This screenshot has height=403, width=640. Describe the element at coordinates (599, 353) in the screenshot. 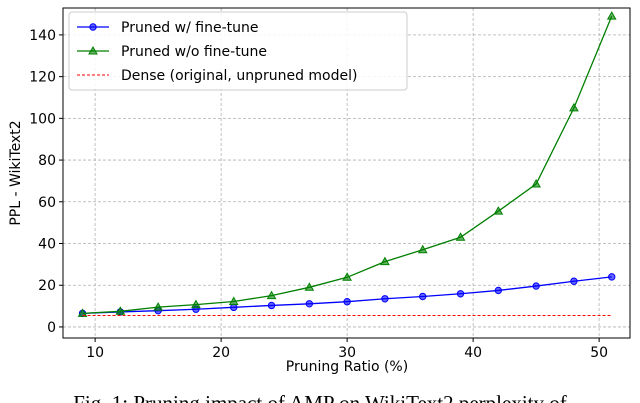

I see `x-tick-label: 50` at that location.